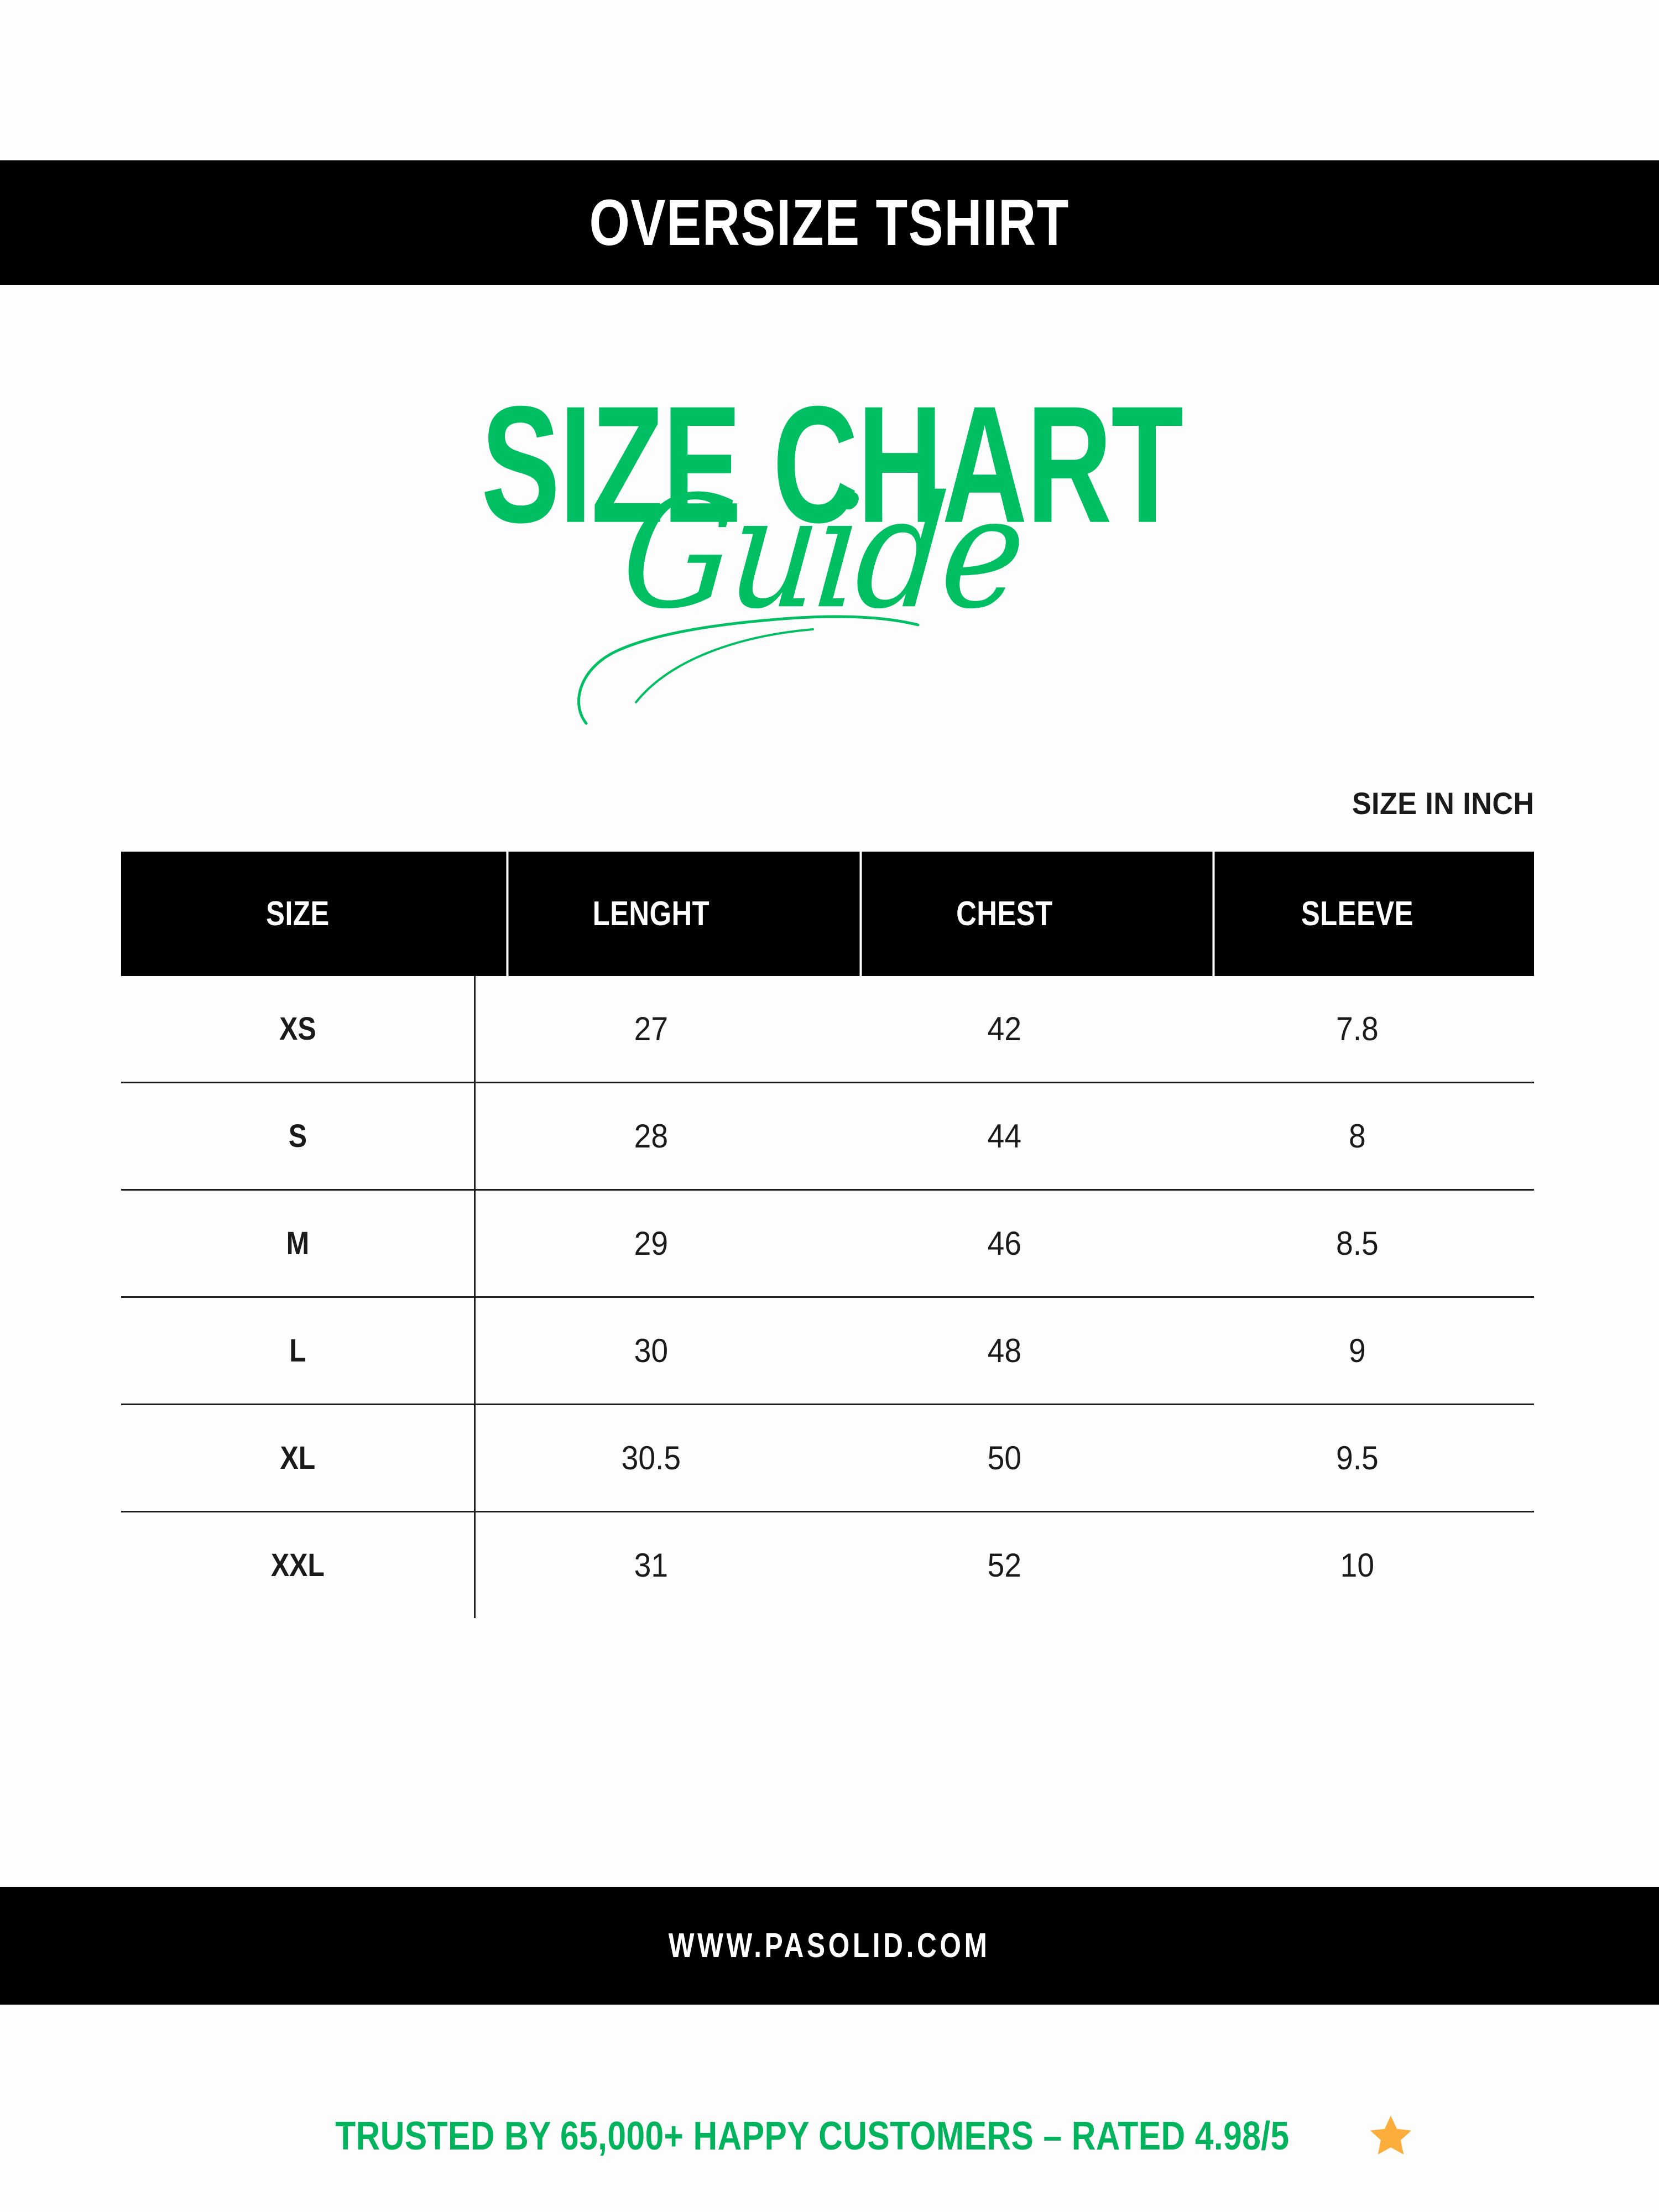 The width and height of the screenshot is (1659, 2212). What do you see at coordinates (1004, 914) in the screenshot?
I see `column-header-chest: CHEST` at bounding box center [1004, 914].